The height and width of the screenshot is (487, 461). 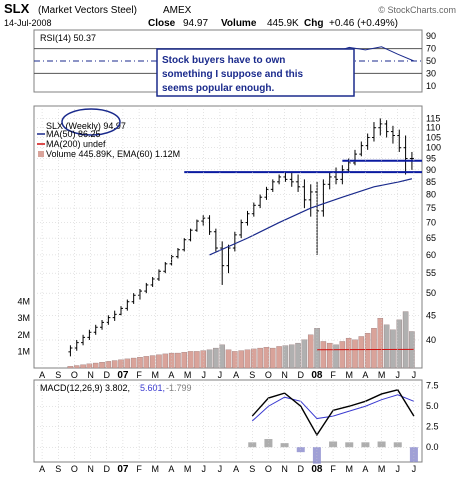 I want to click on macd-y-tick-label: 2.5, so click(x=432, y=427).